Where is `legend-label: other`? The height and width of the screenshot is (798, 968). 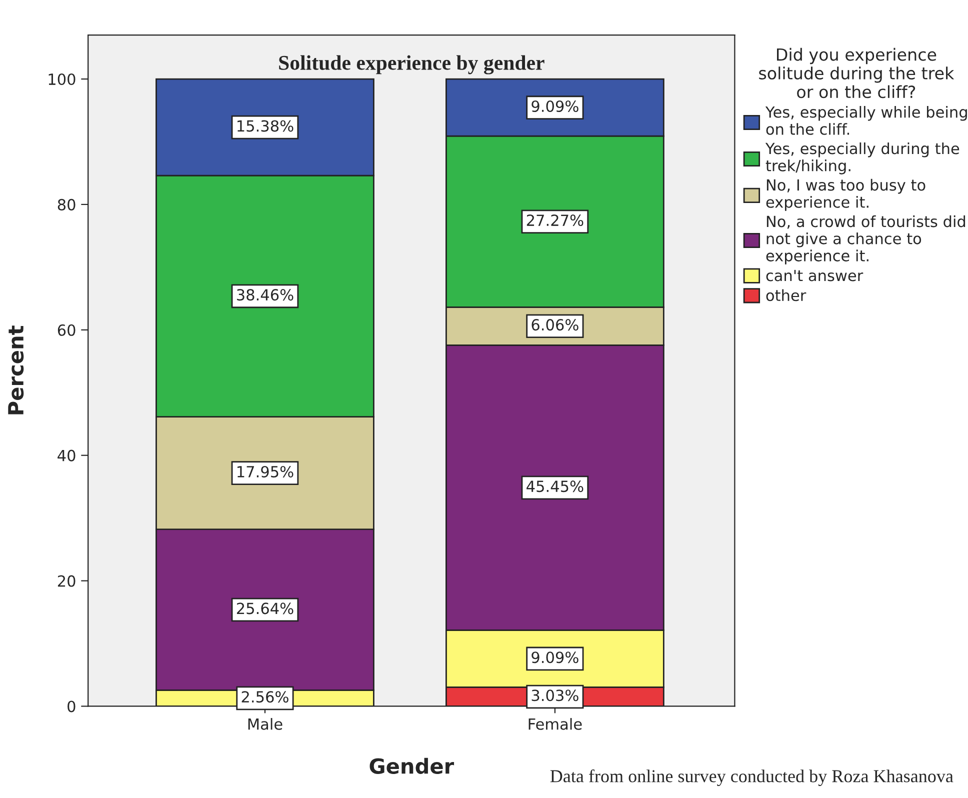
legend-label: other is located at coordinates (786, 295).